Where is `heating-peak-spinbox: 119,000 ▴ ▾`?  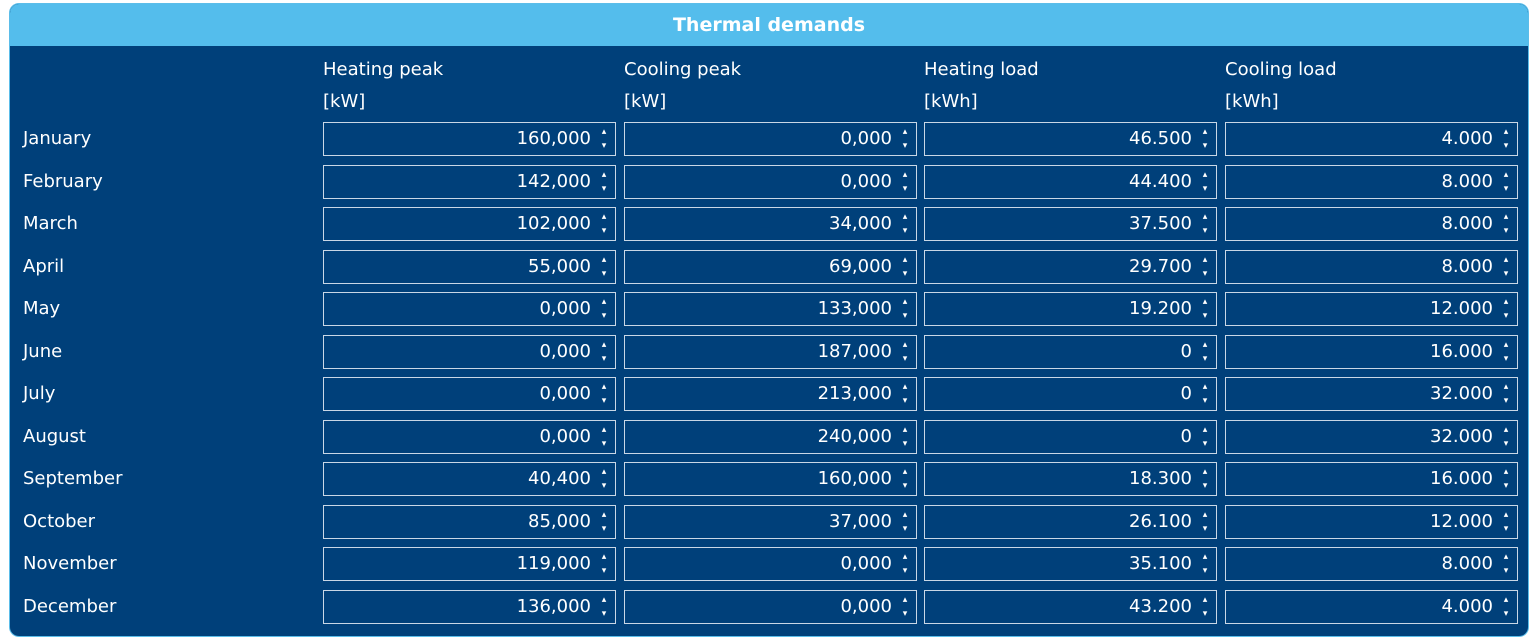
heating-peak-spinbox: 119,000 ▴ ▾ is located at coordinates (469, 564).